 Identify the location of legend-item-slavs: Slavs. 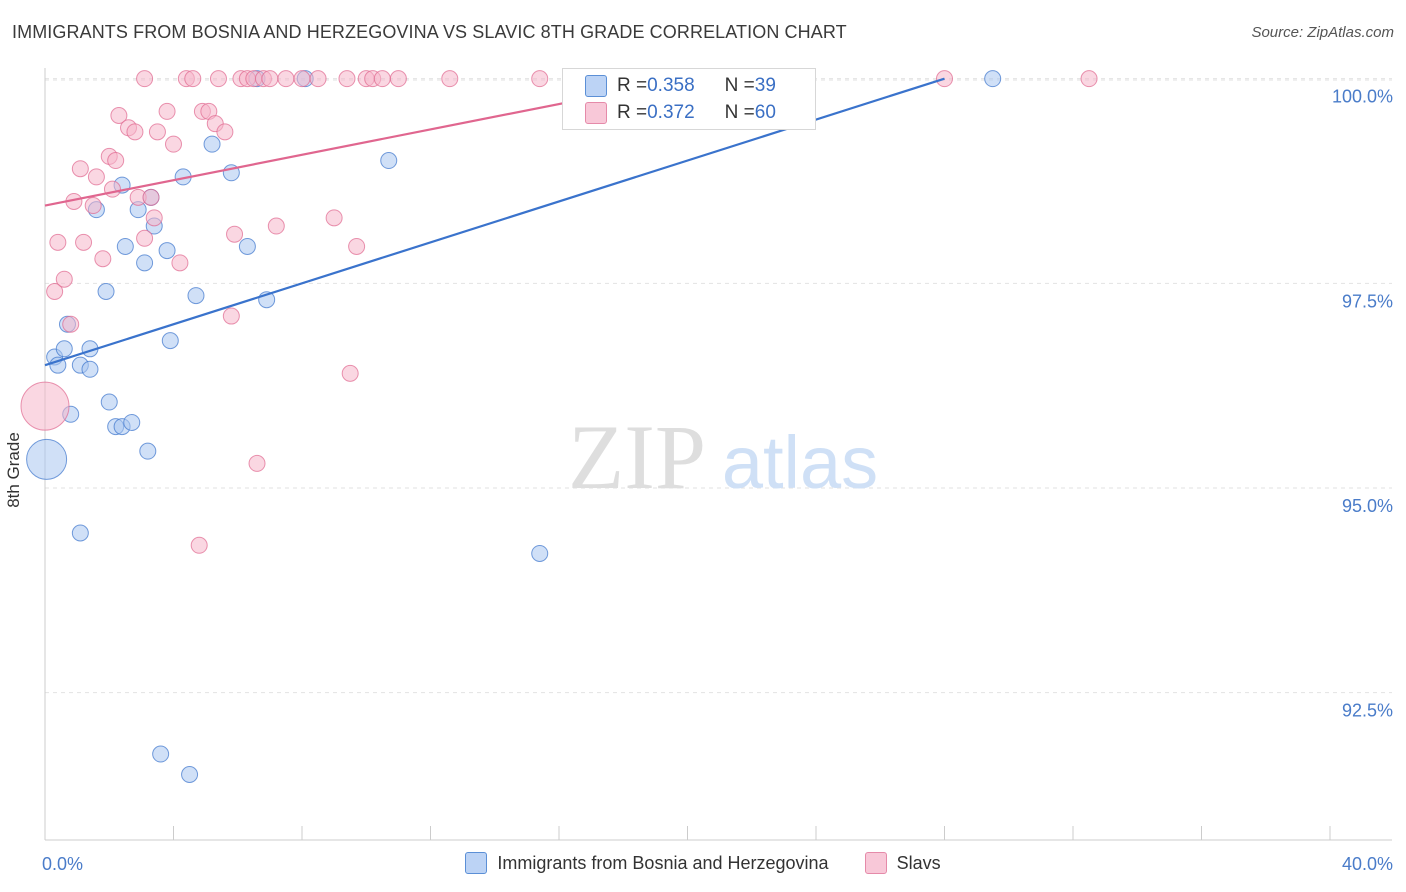
(902, 863).